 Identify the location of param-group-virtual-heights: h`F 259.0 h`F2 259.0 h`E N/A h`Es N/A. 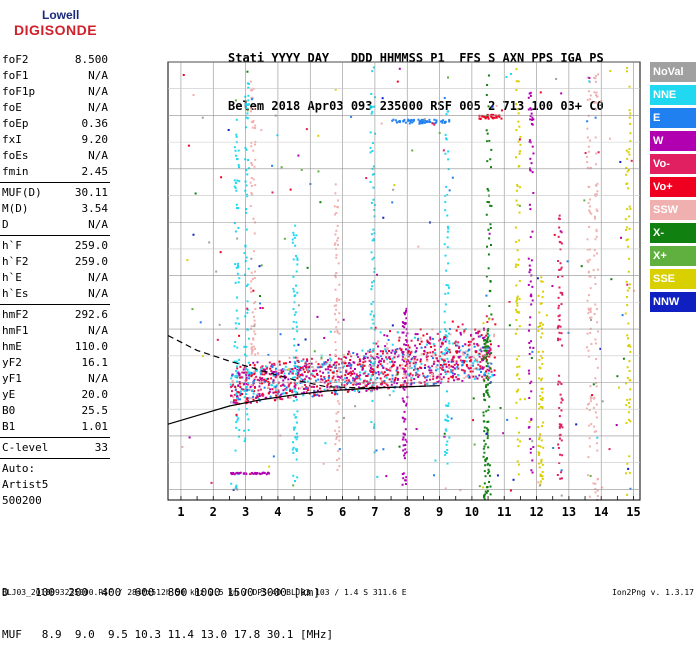
(55, 270).